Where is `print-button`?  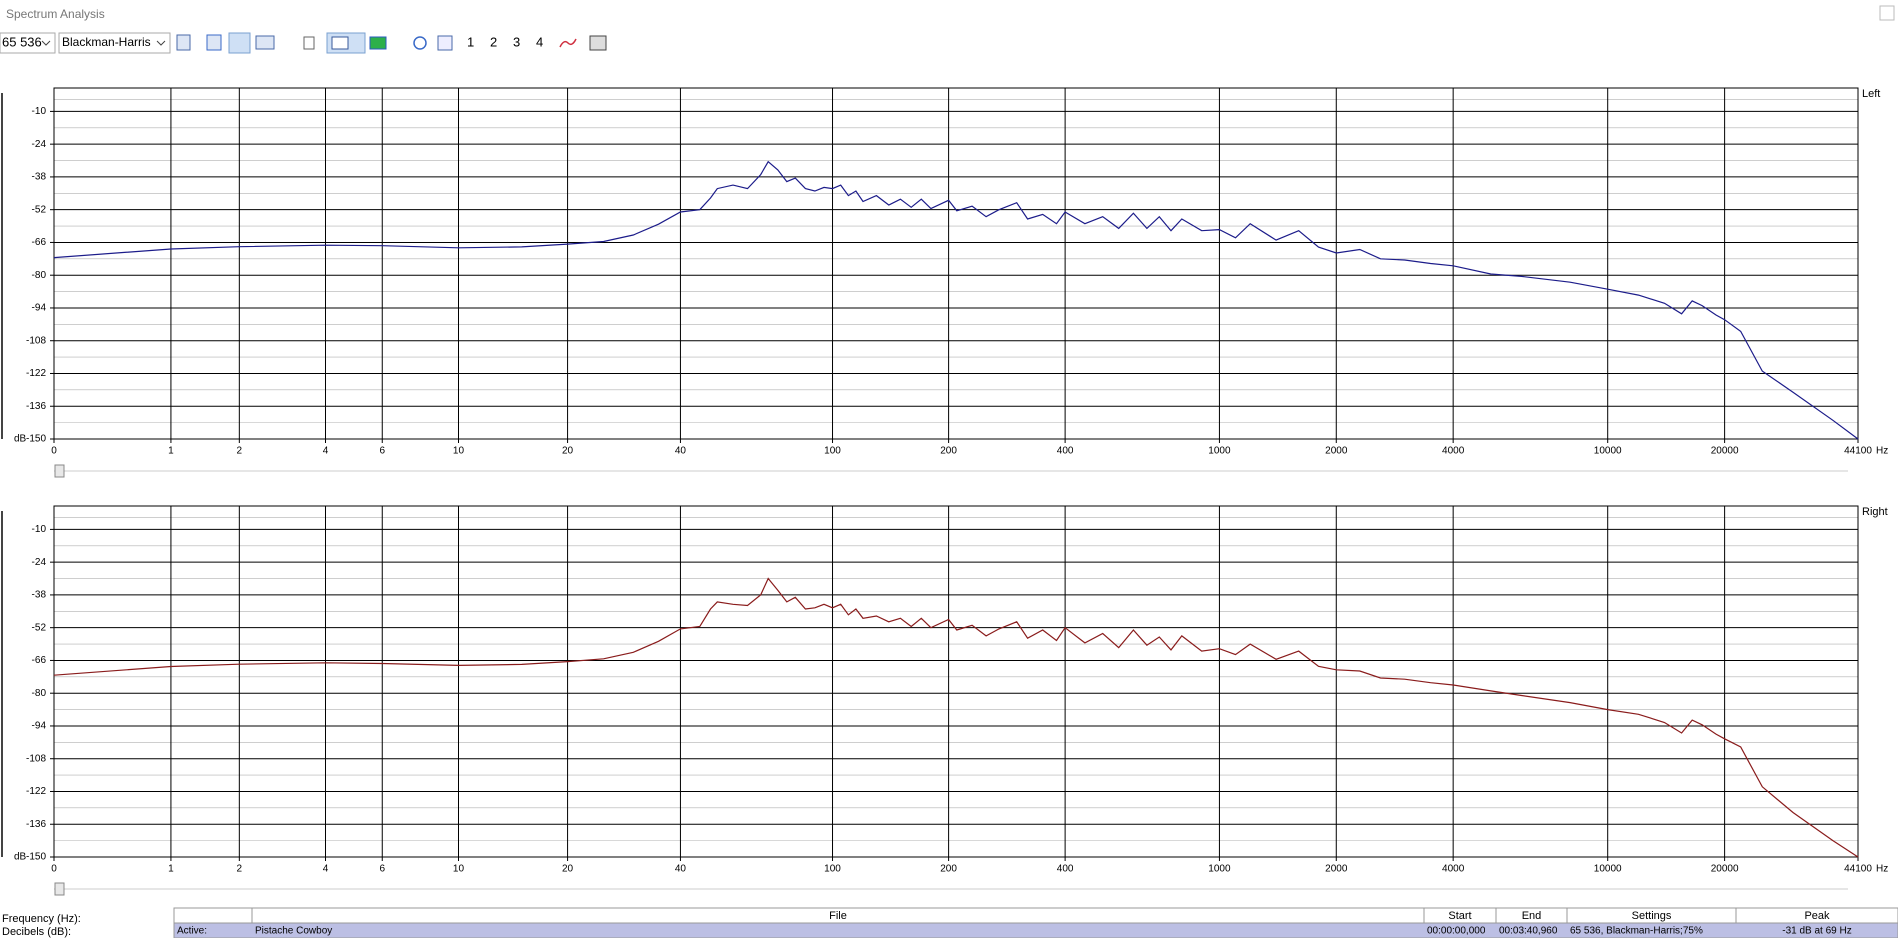 print-button is located at coordinates (598, 43).